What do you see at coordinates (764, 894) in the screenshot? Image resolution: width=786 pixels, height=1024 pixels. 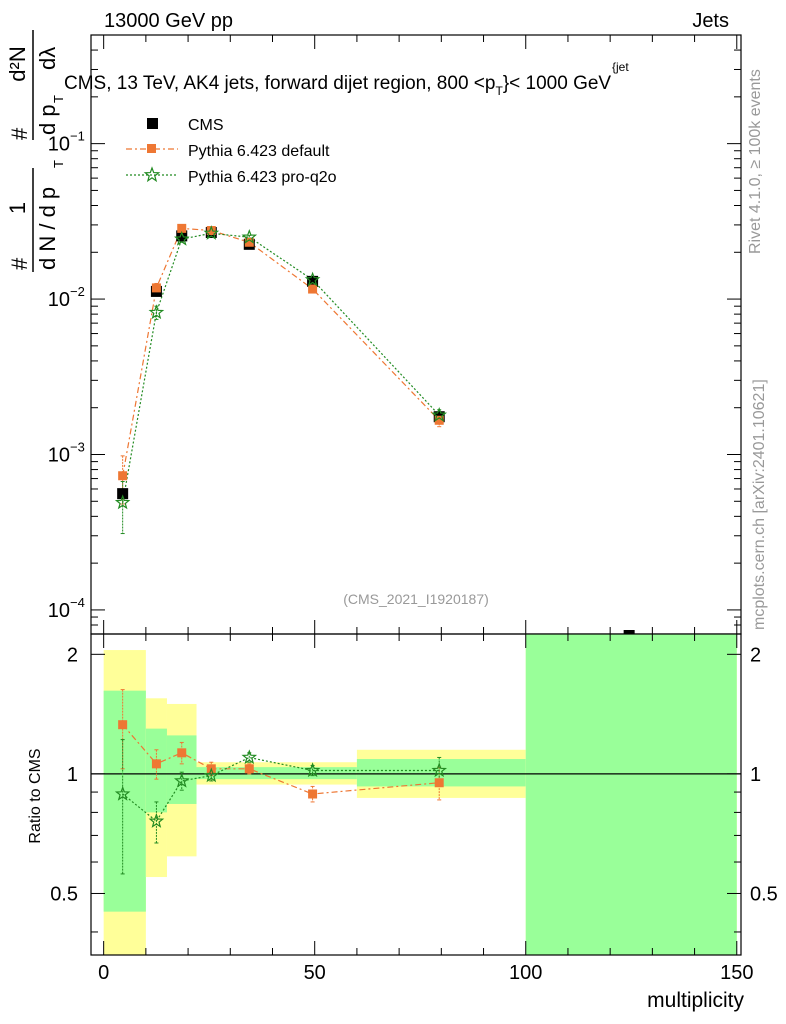 I see `ratio-y-tick-label-right-0.5: 0.5` at bounding box center [764, 894].